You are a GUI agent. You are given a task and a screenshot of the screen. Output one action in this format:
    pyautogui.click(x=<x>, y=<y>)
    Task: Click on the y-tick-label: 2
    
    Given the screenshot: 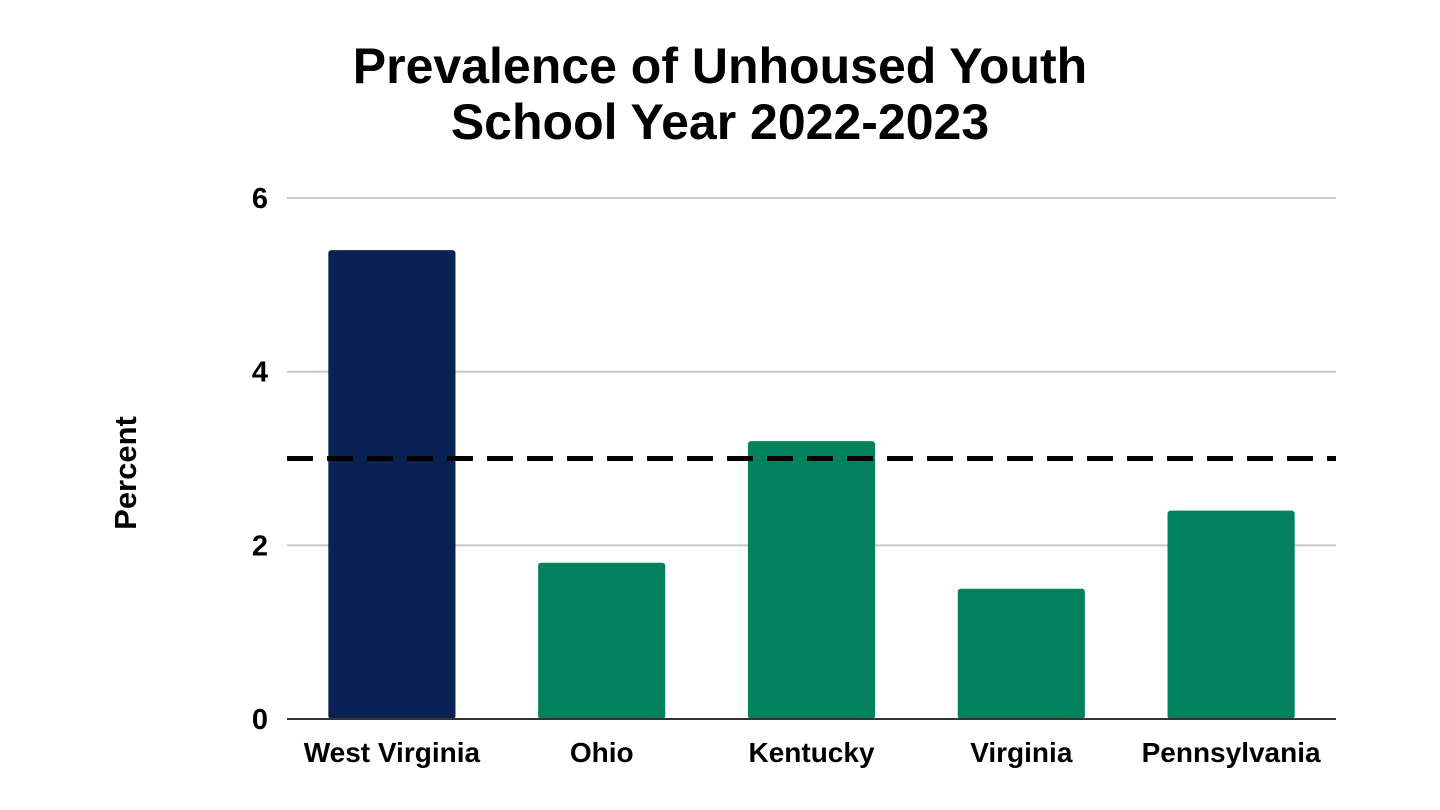 What is the action you would take?
    pyautogui.click(x=260, y=546)
    